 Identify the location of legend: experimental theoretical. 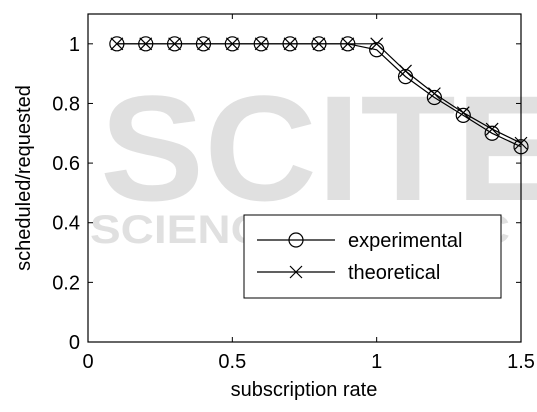
(372, 256).